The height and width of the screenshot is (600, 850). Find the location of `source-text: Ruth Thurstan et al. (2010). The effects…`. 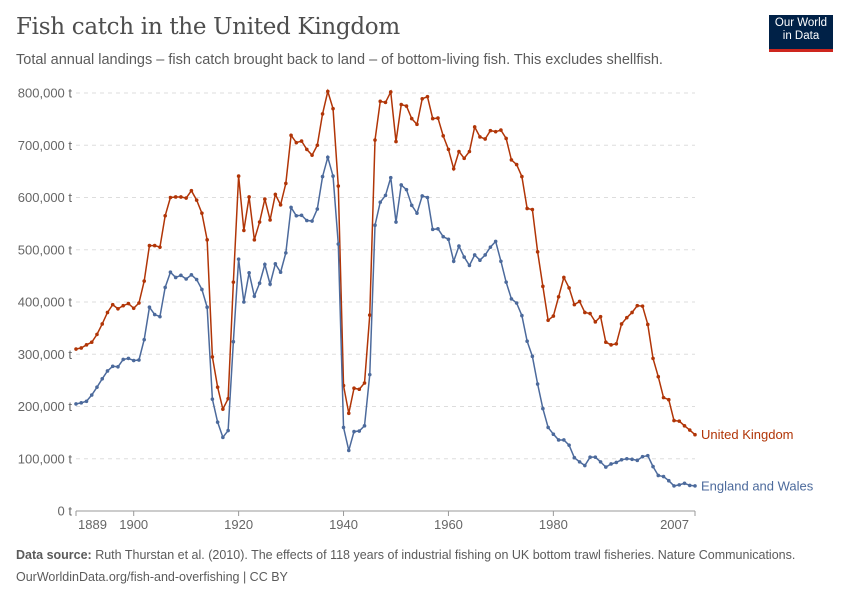

source-text: Ruth Thurstan et al. (2010). The effects… is located at coordinates (443, 555).